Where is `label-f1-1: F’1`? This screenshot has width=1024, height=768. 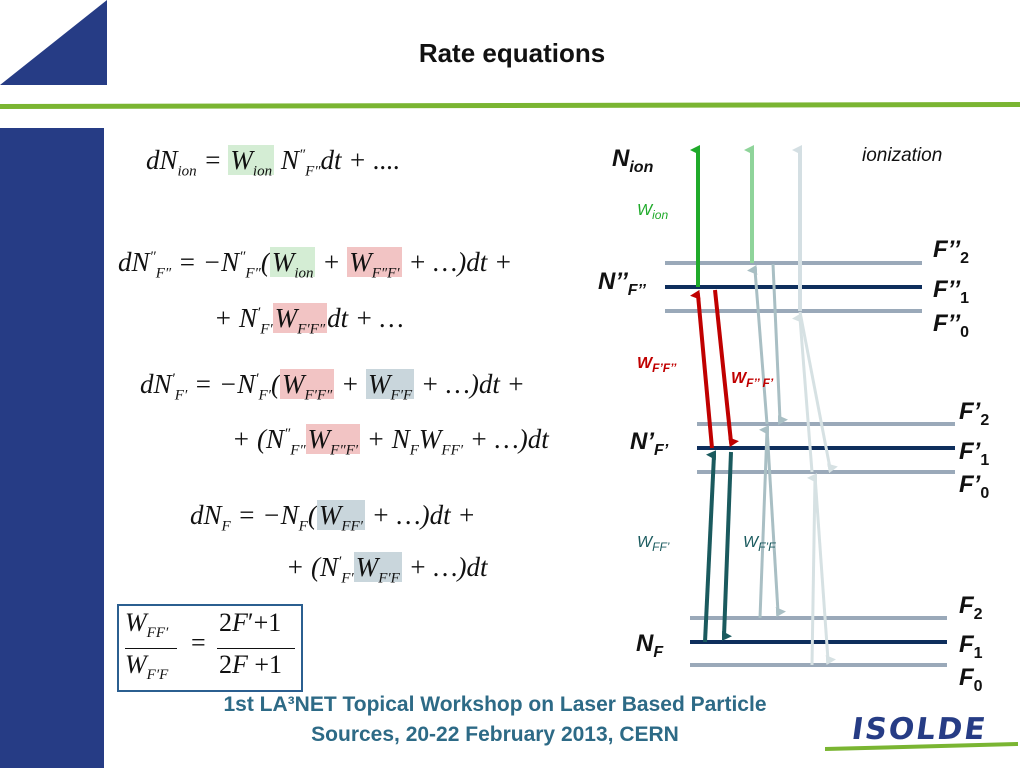 label-f1-1: F’1 is located at coordinates (974, 453).